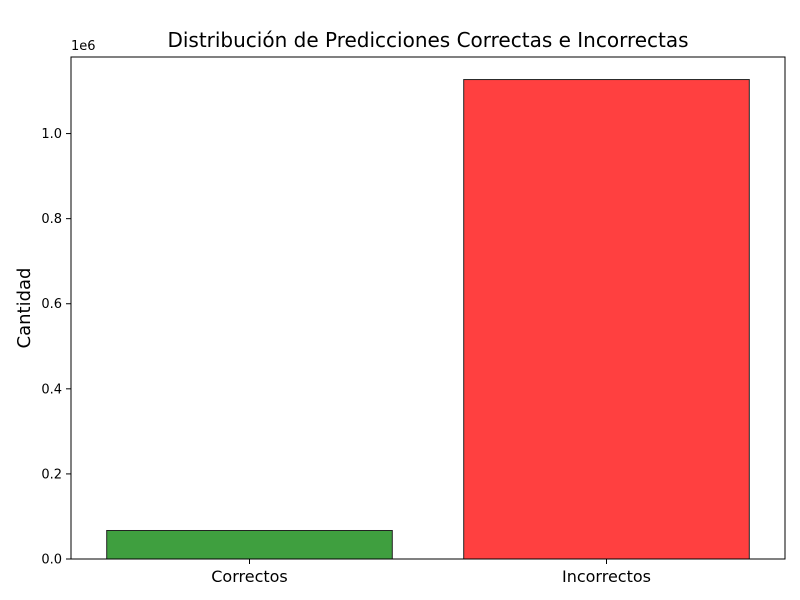 The image size is (800, 600). I want to click on y-tick-label: 0.2, so click(51, 474).